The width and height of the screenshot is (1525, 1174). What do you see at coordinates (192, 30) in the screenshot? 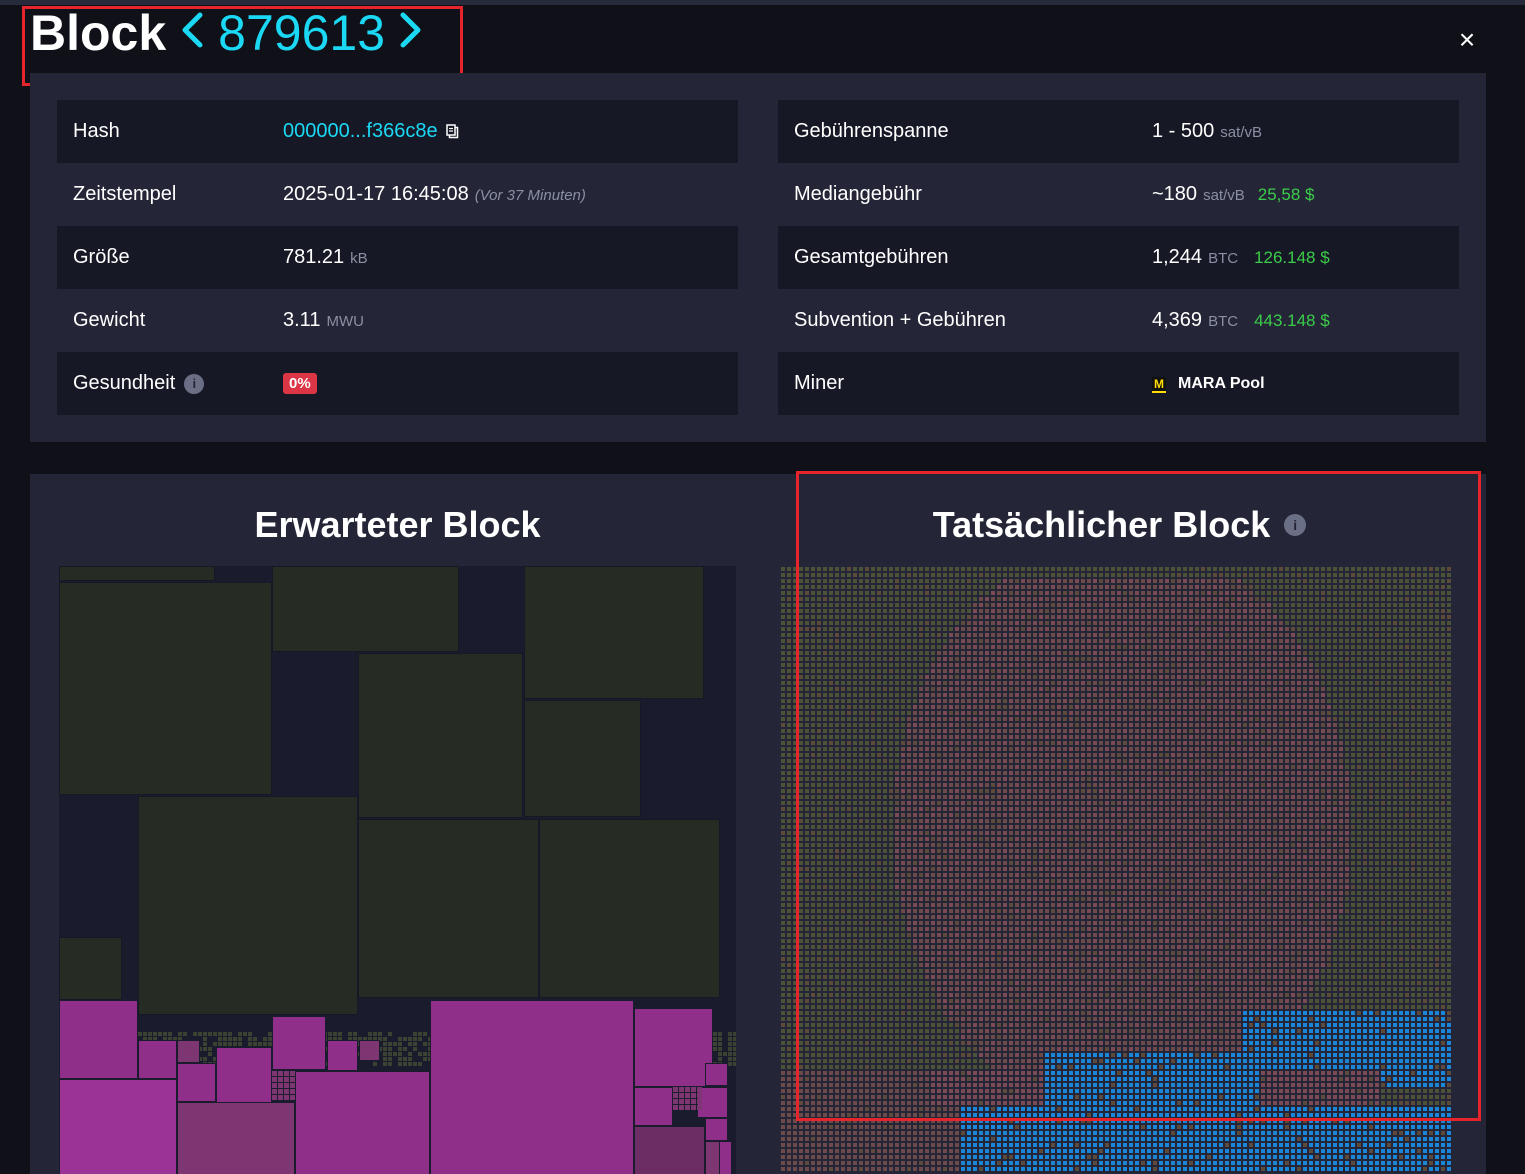
I see `chevron-left-icon` at bounding box center [192, 30].